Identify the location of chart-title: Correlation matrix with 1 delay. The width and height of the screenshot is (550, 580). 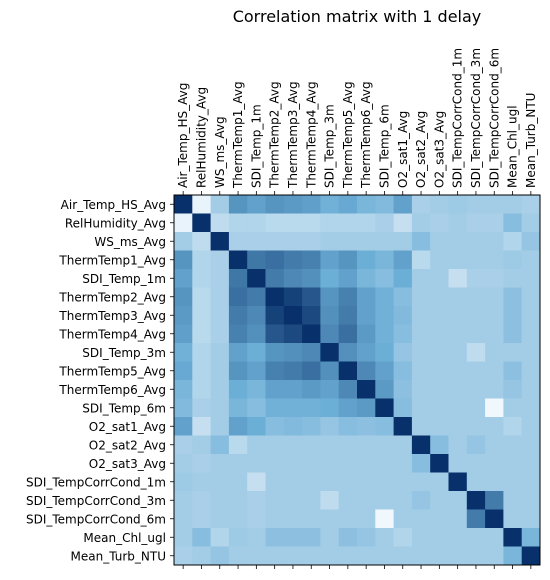
(357, 16).